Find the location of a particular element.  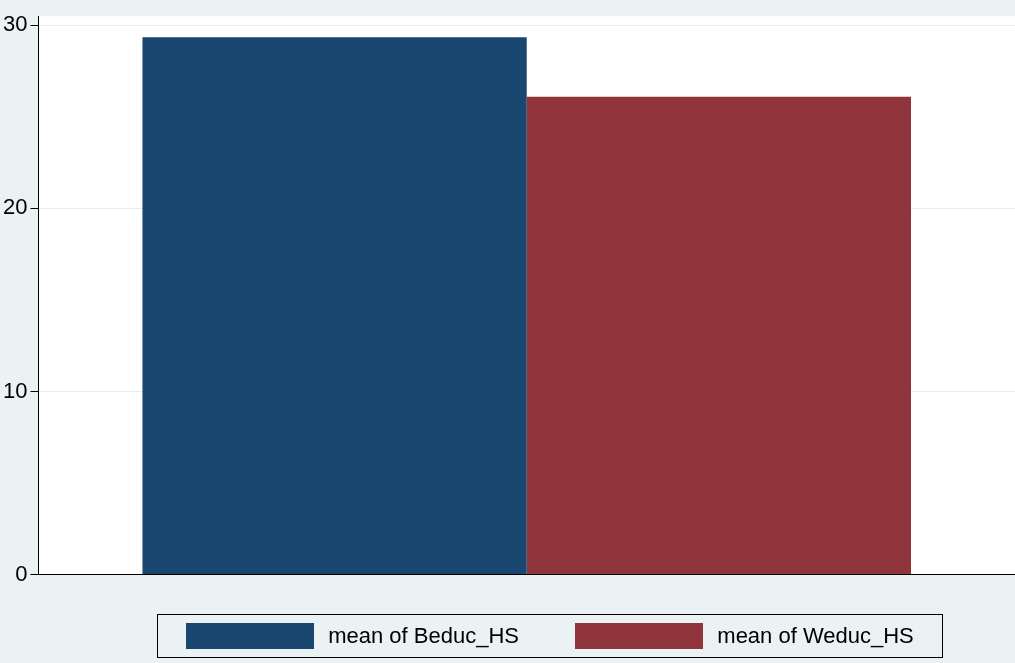

text: mean of Beduc_HS is located at coordinates (423, 636).